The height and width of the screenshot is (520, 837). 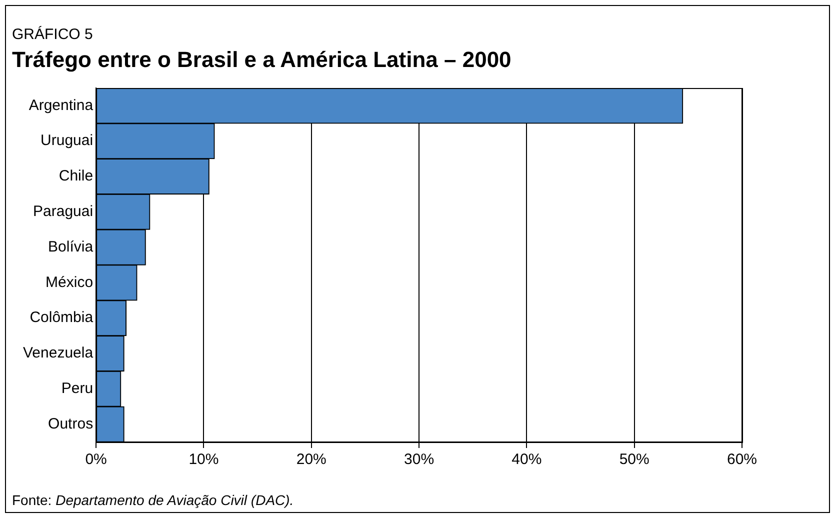 What do you see at coordinates (76, 176) in the screenshot?
I see `y-tick-label: Chile` at bounding box center [76, 176].